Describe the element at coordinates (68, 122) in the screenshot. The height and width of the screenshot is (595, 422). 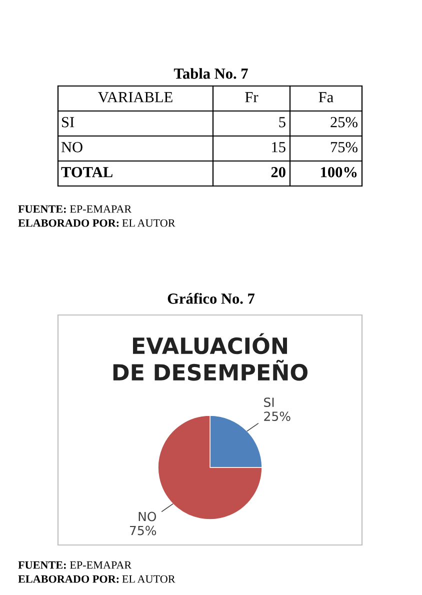
I see `category-label: SI` at that location.